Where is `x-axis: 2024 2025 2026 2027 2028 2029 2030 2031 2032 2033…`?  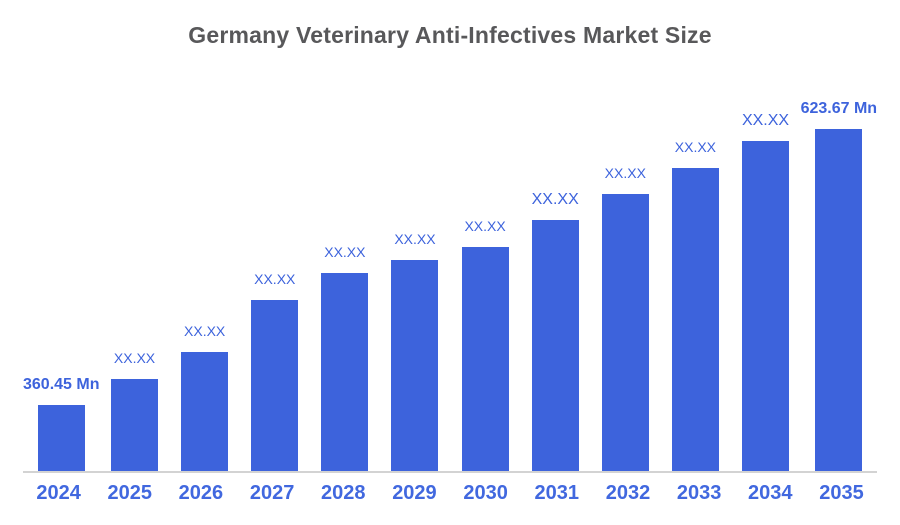
x-axis: 2024 2025 2026 2027 2028 2029 2030 2031 2032 2033… is located at coordinates (450, 489).